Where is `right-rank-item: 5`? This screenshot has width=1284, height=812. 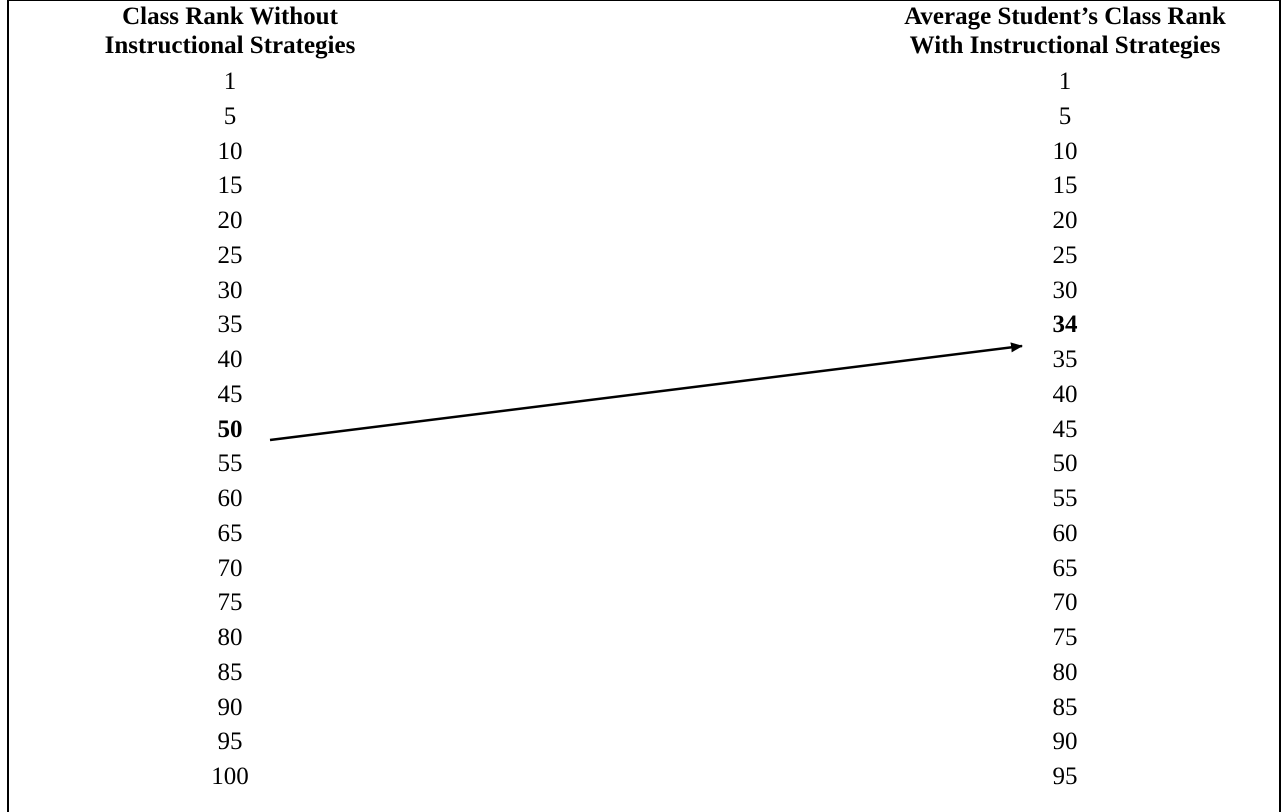 right-rank-item: 5 is located at coordinates (1065, 116).